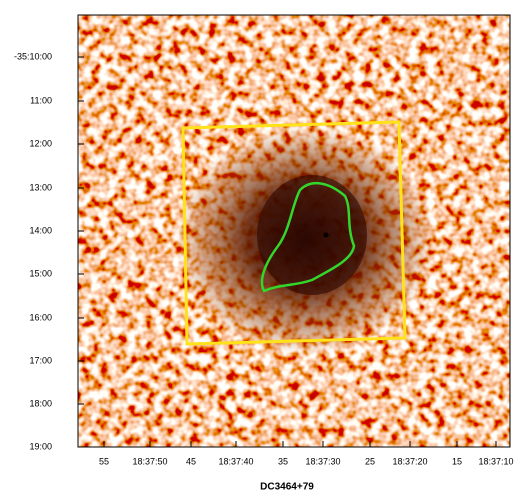  What do you see at coordinates (235, 461) in the screenshot?
I see `x-label: 18:37:40` at bounding box center [235, 461].